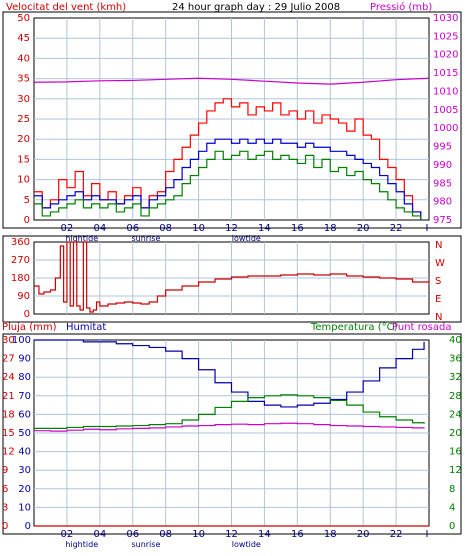 The width and height of the screenshot is (465, 556). I want to click on temperature-axis-label: Temperatura (°C), so click(354, 327).